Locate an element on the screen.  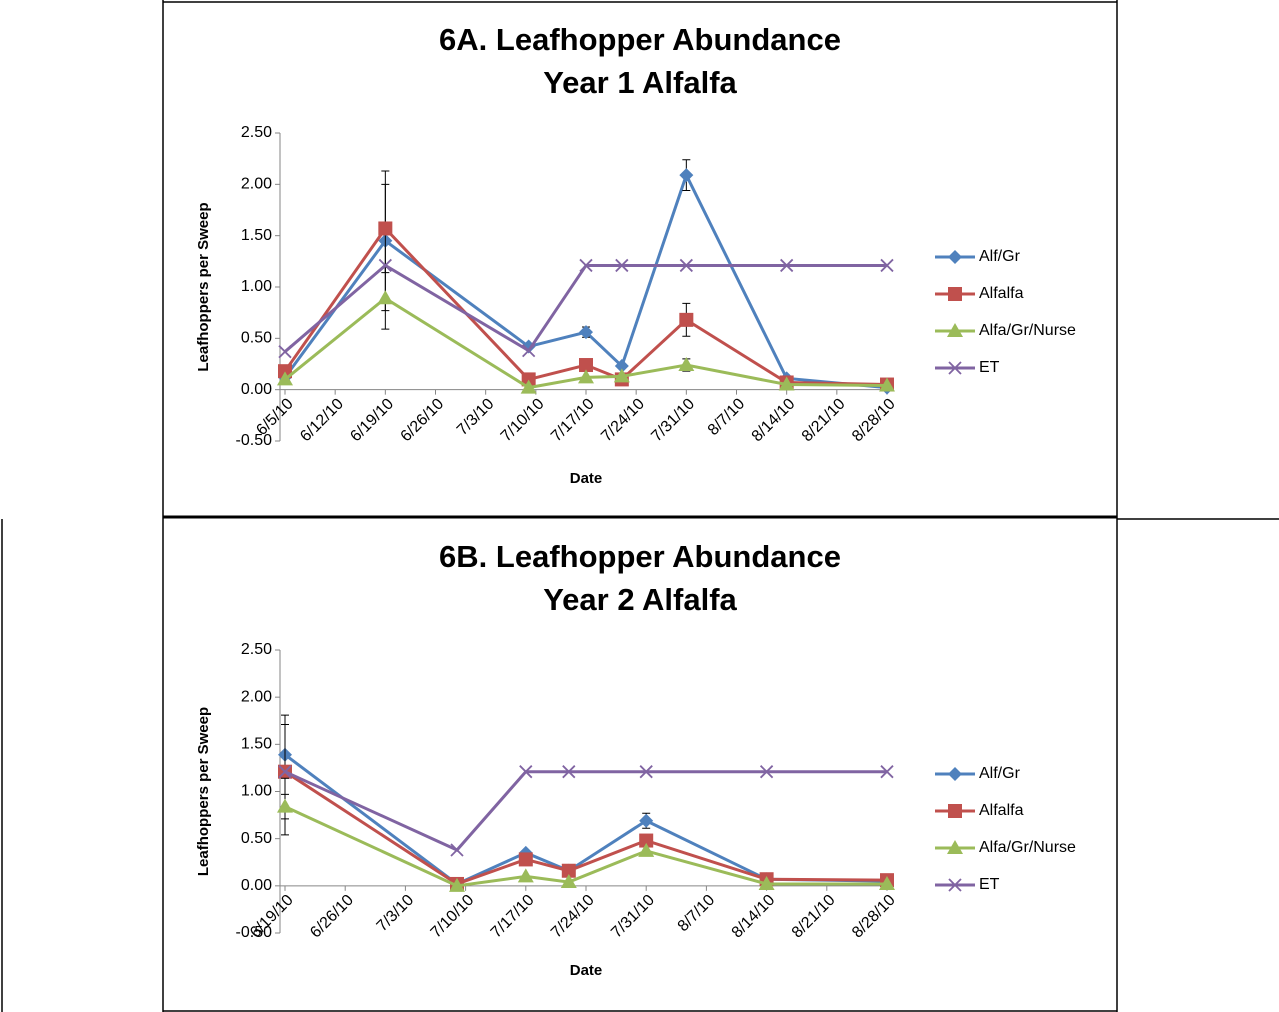
legend-label: Alfalfa is located at coordinates (1001, 293).